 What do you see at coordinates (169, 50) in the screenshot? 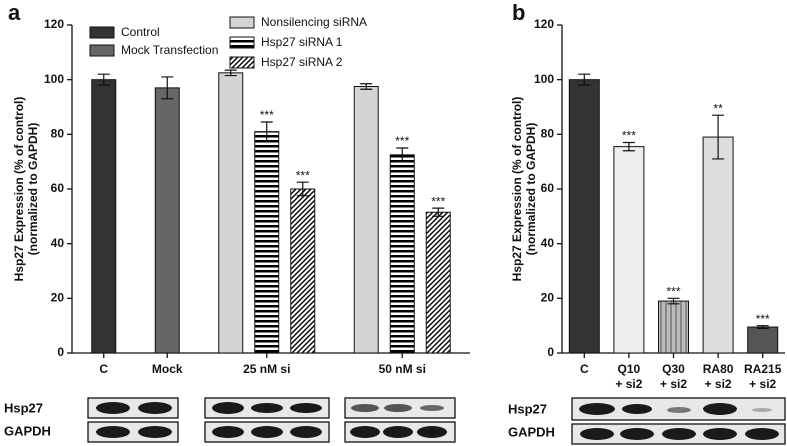
I see `legend-label: Mock Transfection` at bounding box center [169, 50].